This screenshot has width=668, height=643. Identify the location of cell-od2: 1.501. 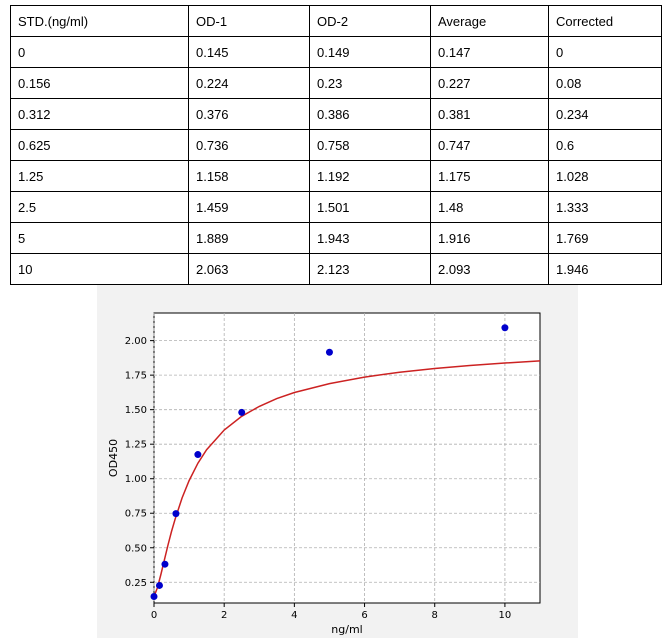
(370, 207).